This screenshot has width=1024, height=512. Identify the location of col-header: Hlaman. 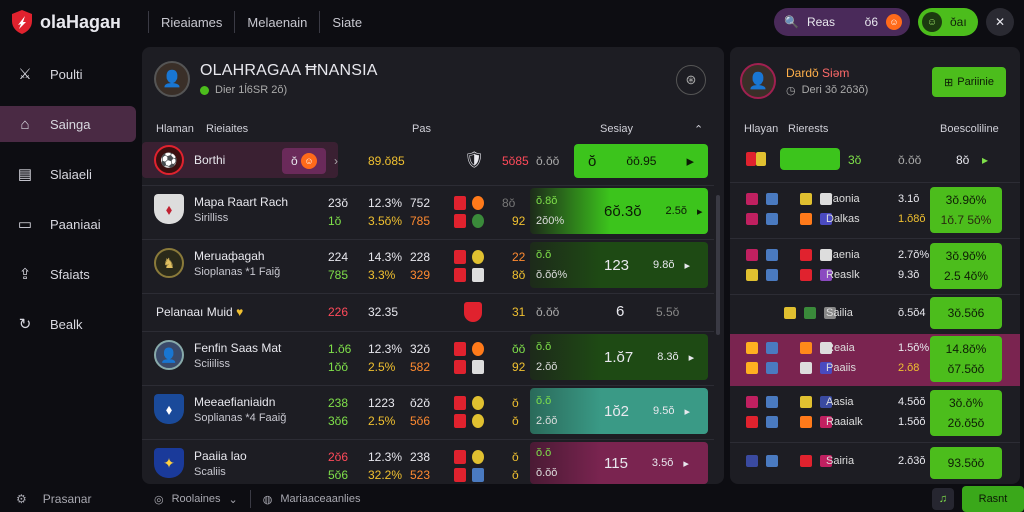
(175, 129).